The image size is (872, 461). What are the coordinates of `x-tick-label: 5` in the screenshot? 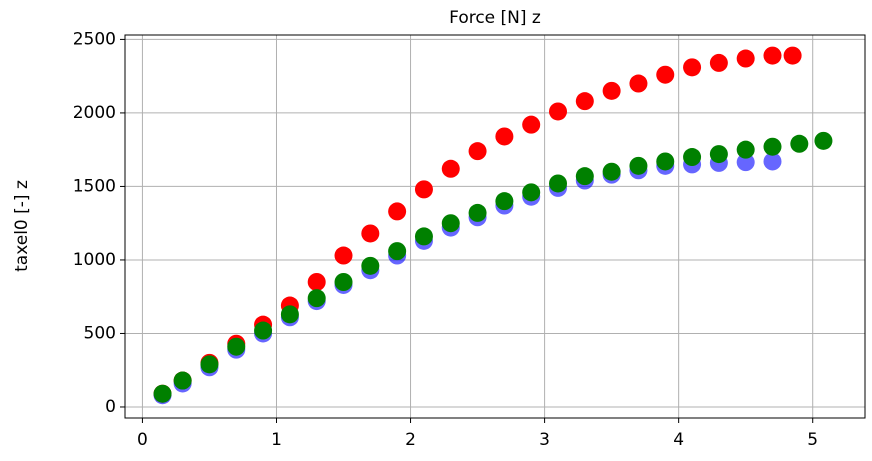 It's located at (812, 440).